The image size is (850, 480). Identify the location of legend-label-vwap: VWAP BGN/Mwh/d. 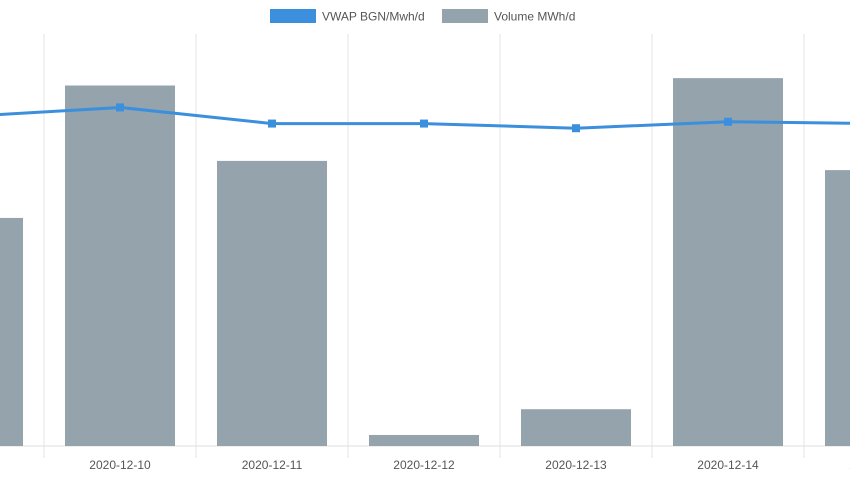
(373, 17).